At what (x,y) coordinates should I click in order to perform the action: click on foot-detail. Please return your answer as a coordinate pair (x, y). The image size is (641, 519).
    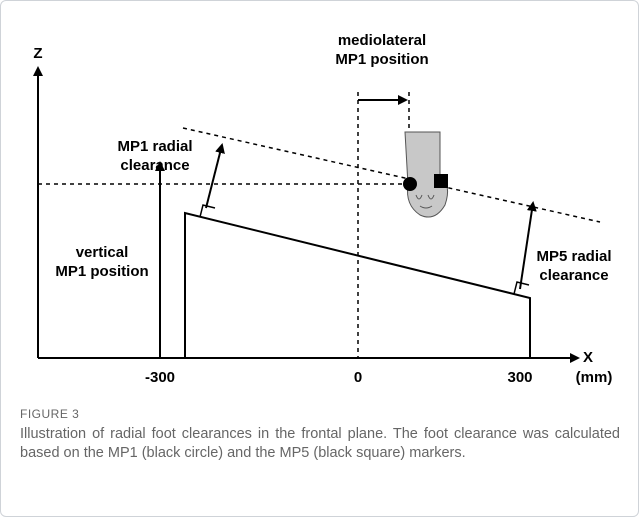
    Looking at the image, I should click on (425, 201).